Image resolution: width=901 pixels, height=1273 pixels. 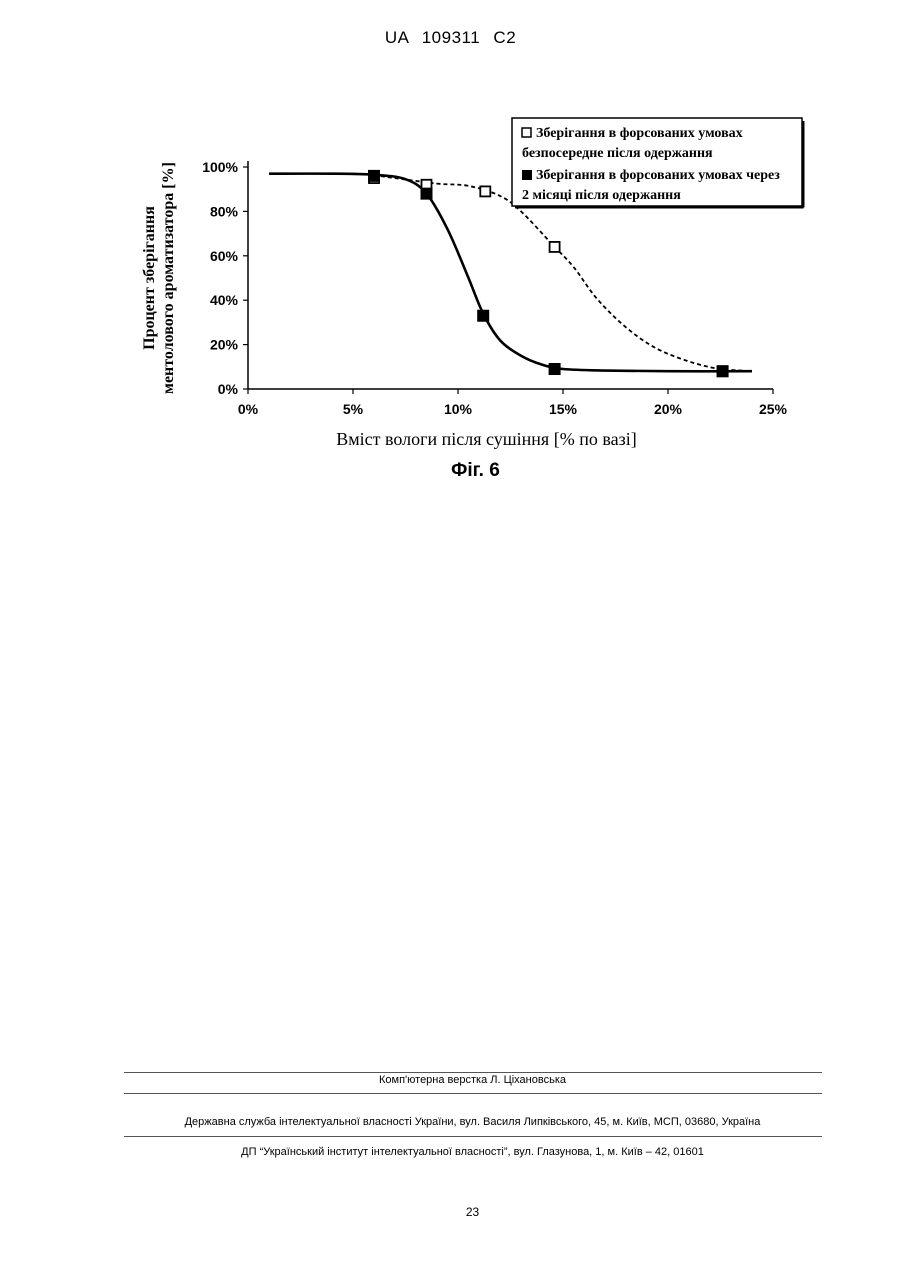 What do you see at coordinates (458, 409) in the screenshot?
I see `x-tick-label: 10%` at bounding box center [458, 409].